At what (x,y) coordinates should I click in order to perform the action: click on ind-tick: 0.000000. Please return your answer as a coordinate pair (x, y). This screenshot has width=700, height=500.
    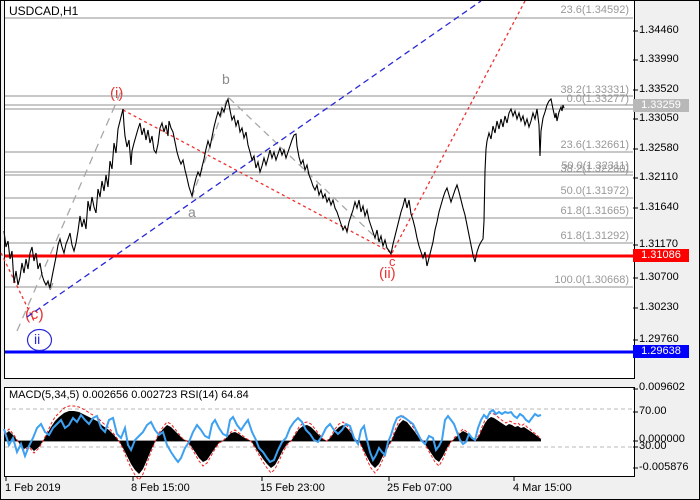
    Looking at the image, I should click on (662, 439).